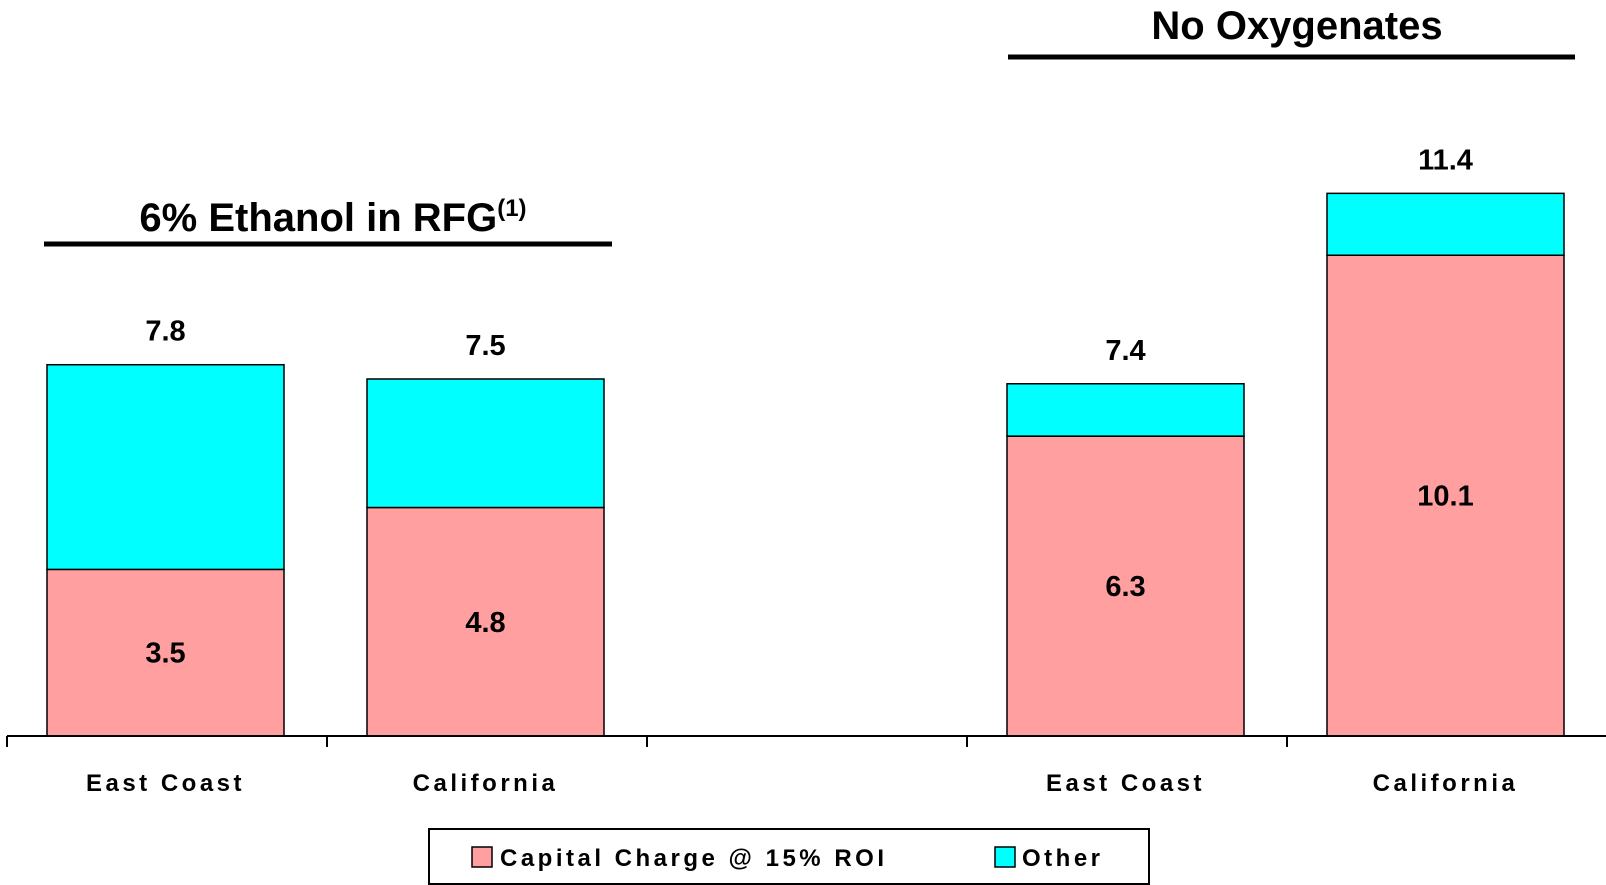 The image size is (1606, 885). What do you see at coordinates (511, 208) in the screenshot?
I see `group-title-ethanol-superscript: (1)` at bounding box center [511, 208].